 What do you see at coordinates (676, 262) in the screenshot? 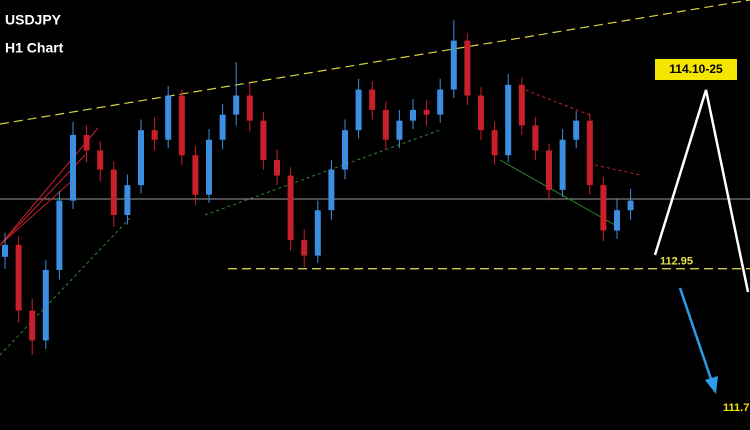
I see `level-label: 112.95` at bounding box center [676, 262].